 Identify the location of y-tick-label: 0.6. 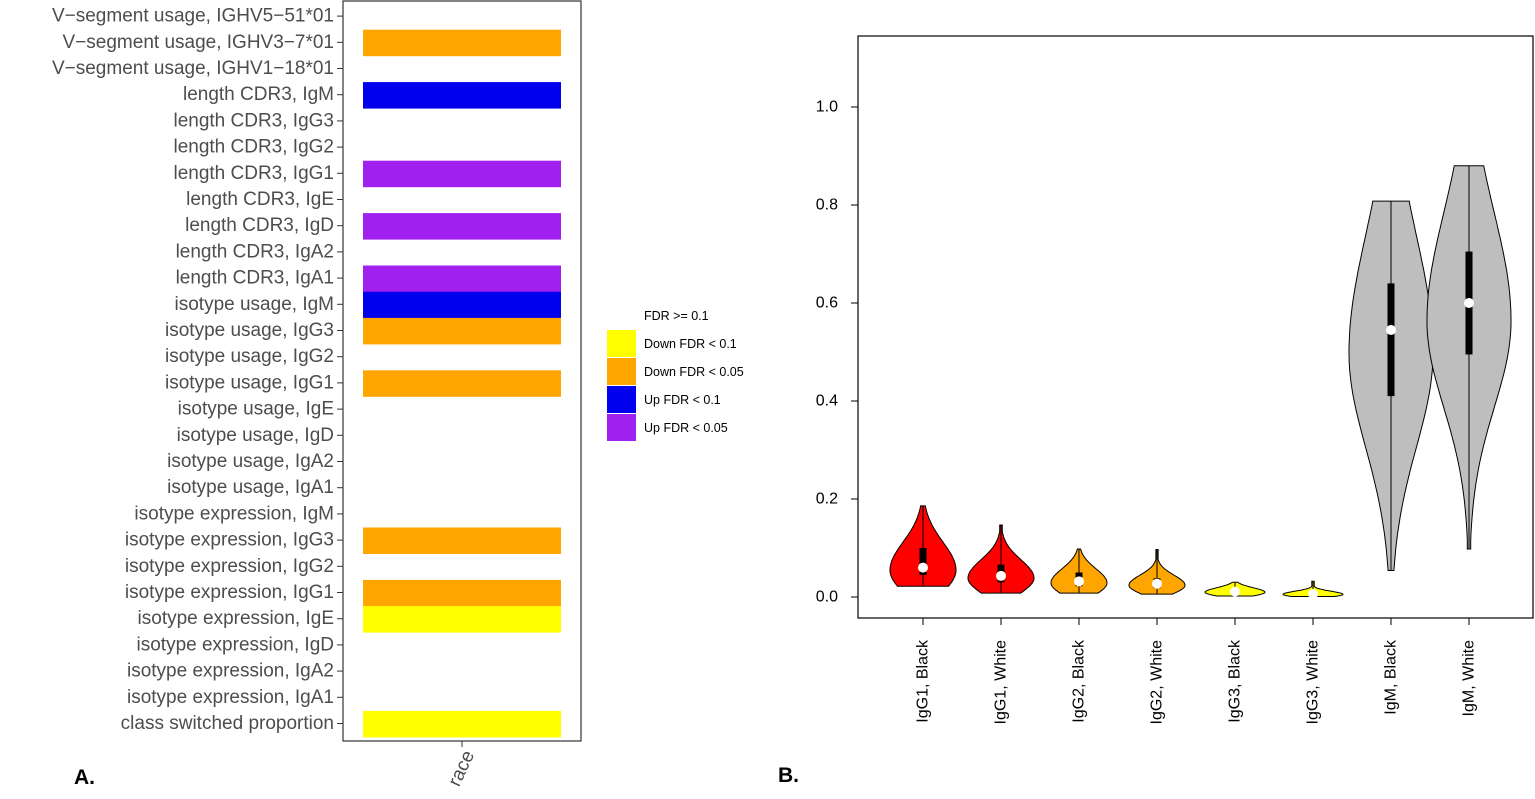
(827, 303).